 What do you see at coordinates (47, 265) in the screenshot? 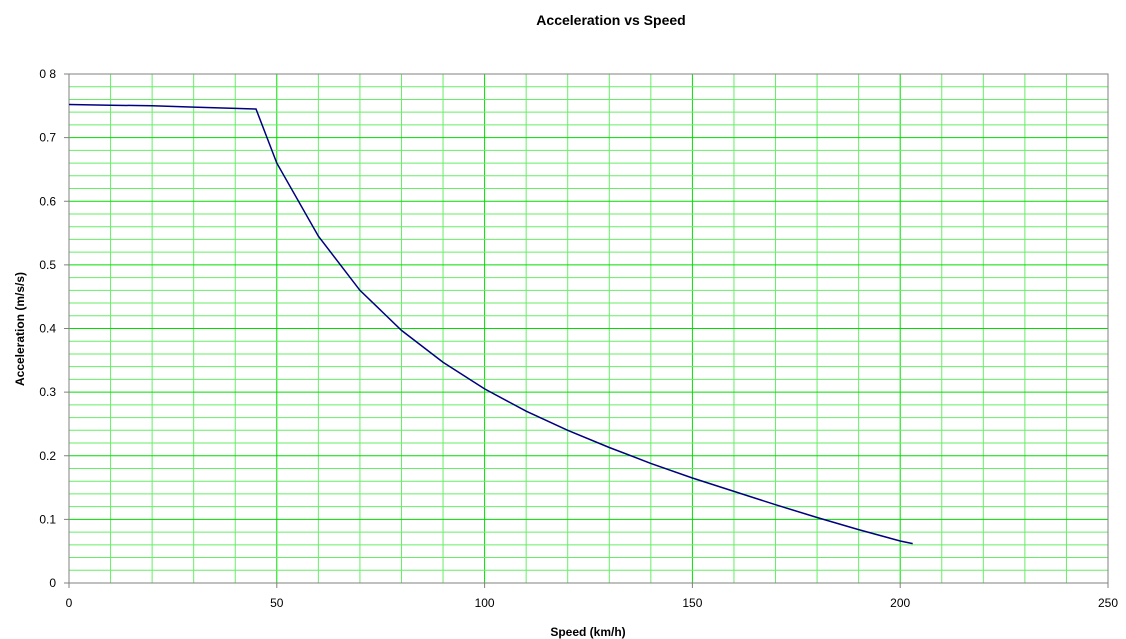
I see `y-tick-label: 0.5` at bounding box center [47, 265].